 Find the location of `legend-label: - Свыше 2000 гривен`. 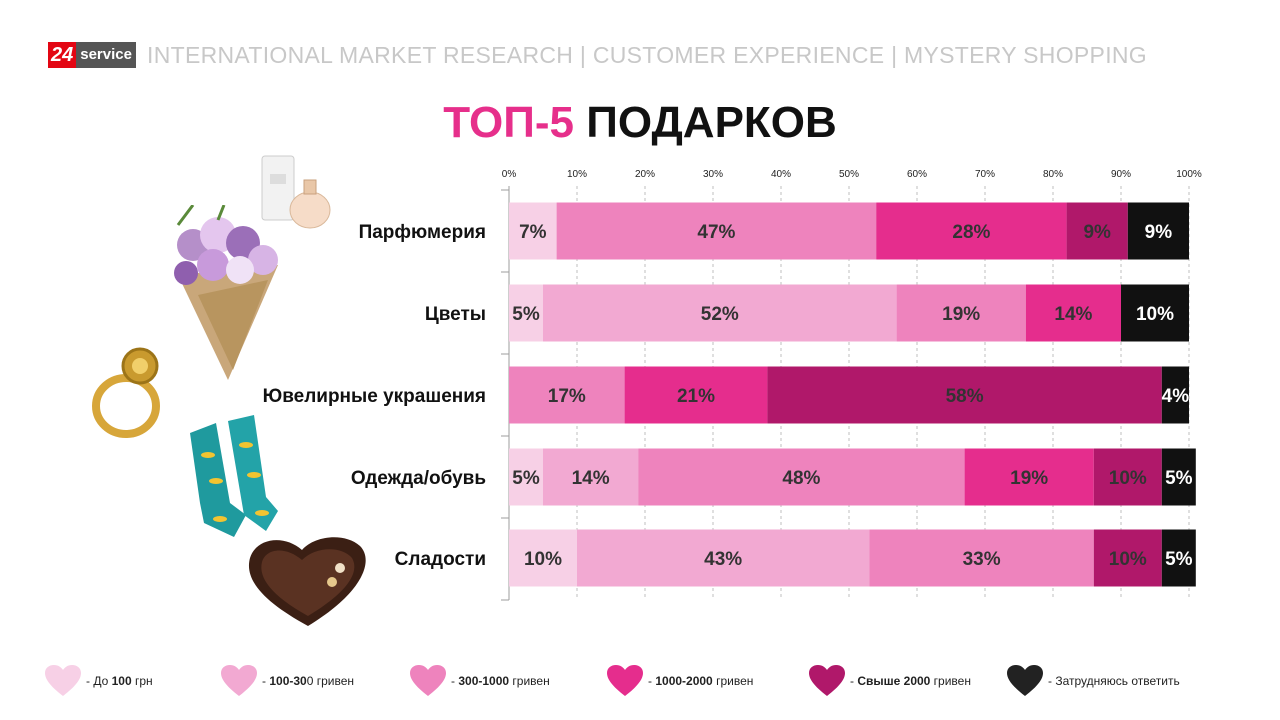

legend-label: - Свыше 2000 гривен is located at coordinates (910, 681).